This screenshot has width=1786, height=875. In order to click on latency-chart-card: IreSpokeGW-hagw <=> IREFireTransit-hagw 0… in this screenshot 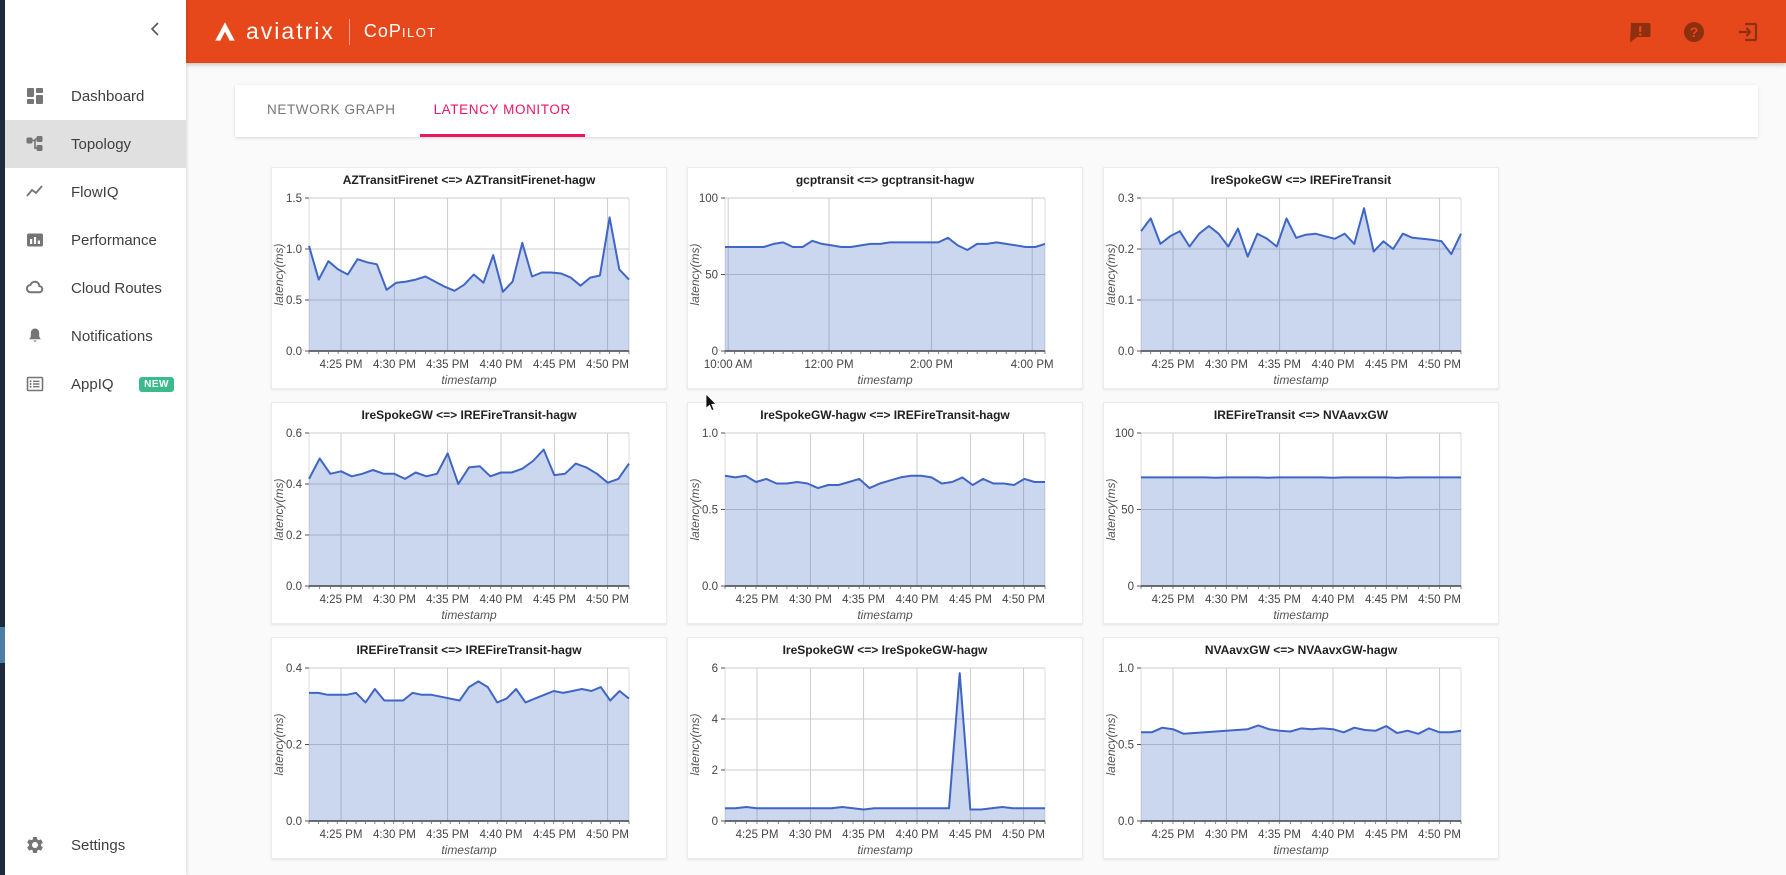, I will do `click(885, 513)`.